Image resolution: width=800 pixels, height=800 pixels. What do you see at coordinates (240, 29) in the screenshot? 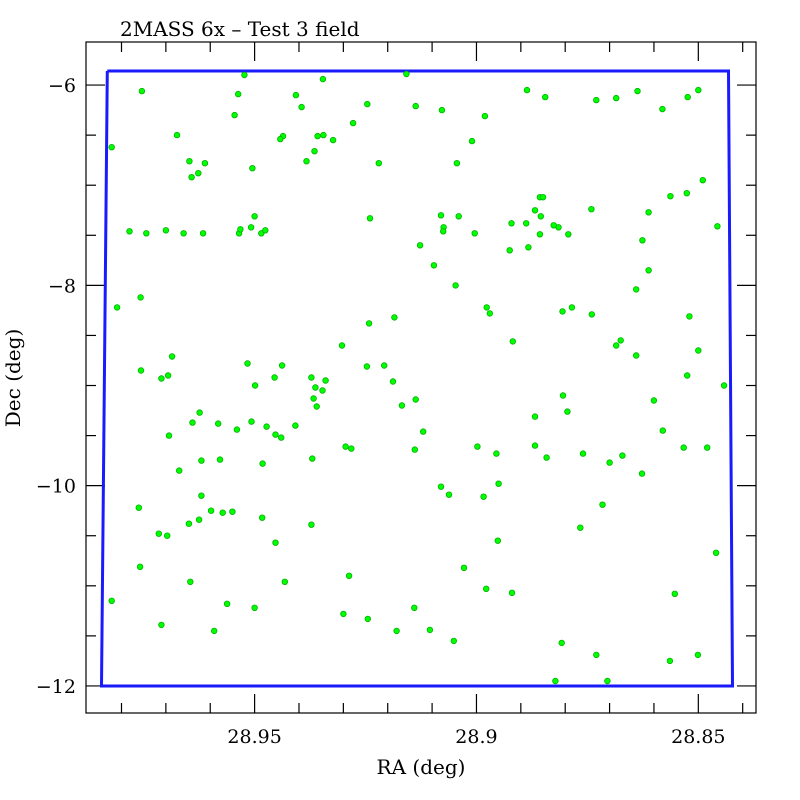
I see `chart-title: 2MASS 6x – Test 3 field` at bounding box center [240, 29].